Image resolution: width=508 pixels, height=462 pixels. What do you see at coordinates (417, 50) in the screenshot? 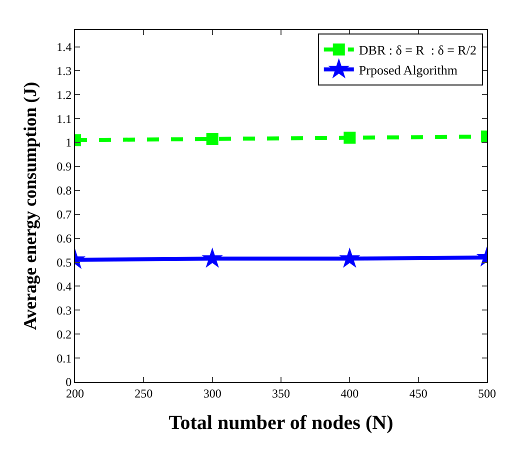
I see `legend-label: DBR : δ = R : δ = R/2` at bounding box center [417, 50].